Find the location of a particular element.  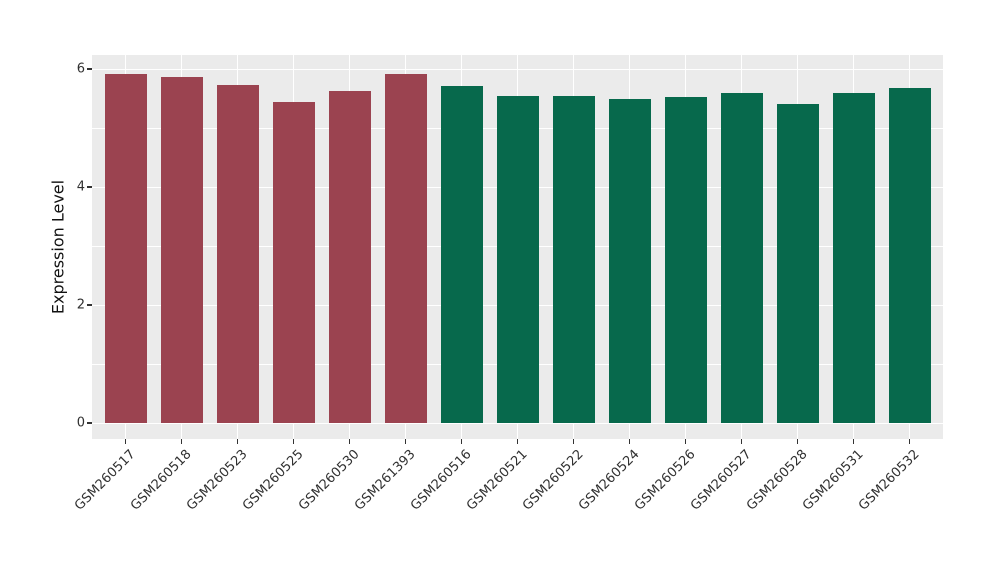

bar-GSM260523 is located at coordinates (237, 253).